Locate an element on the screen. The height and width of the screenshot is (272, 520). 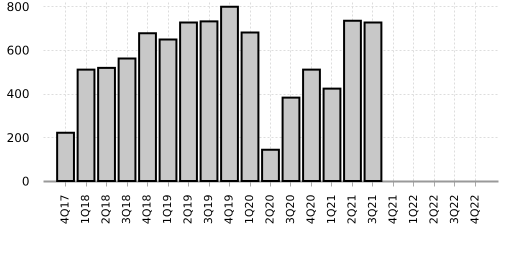
x-tick-label: 3Q22 is located at coordinates (454, 209).